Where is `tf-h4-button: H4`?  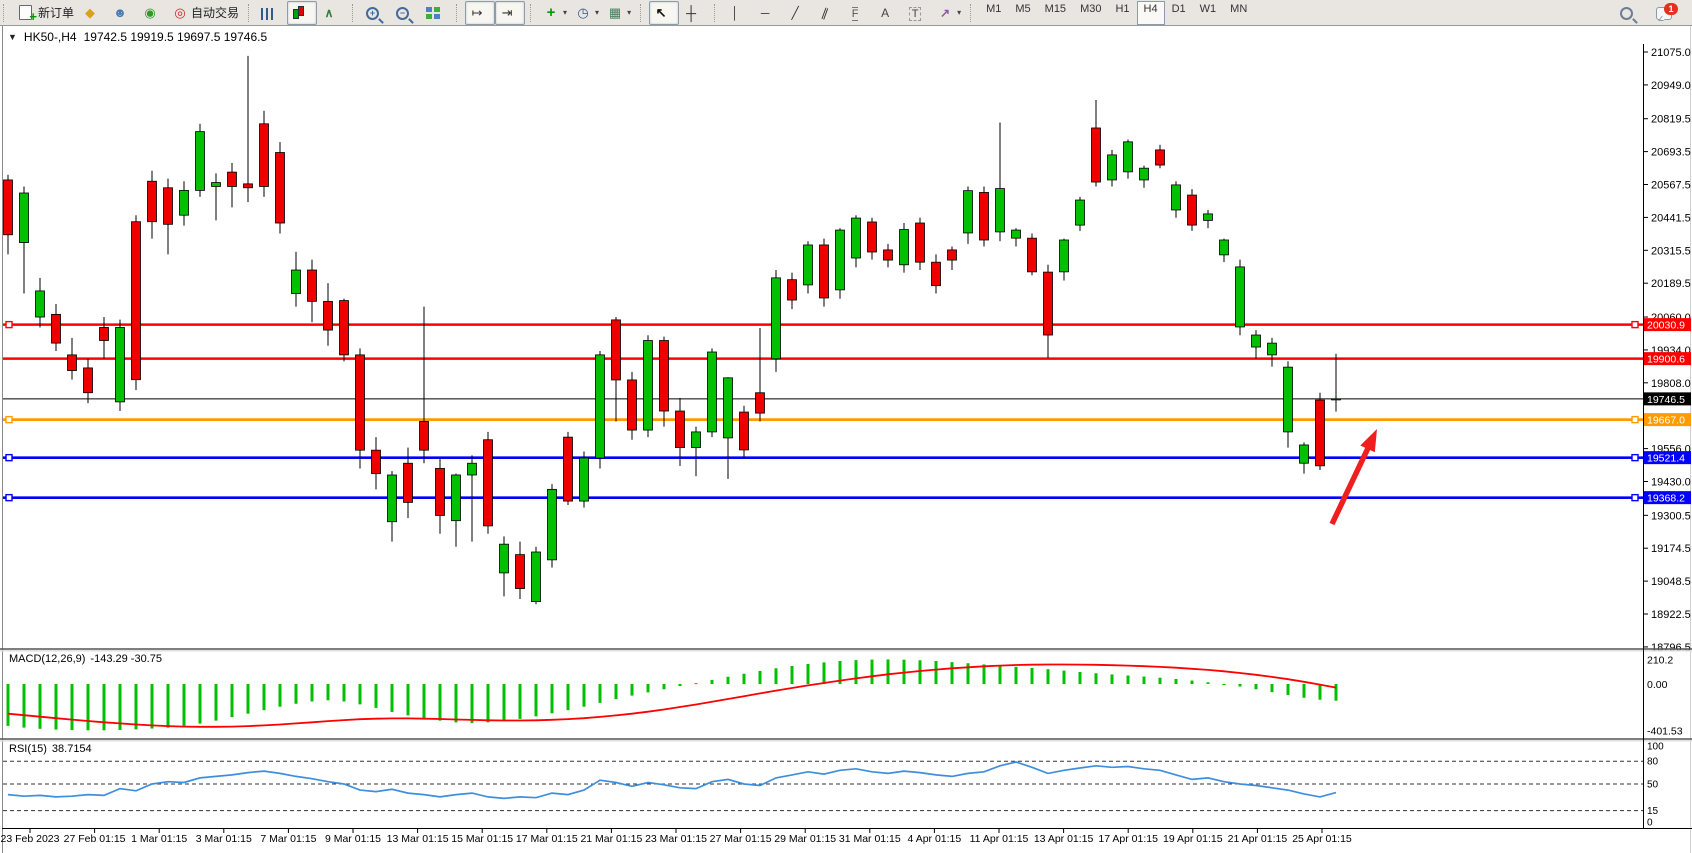 tf-h4-button: H4 is located at coordinates (1150, 12).